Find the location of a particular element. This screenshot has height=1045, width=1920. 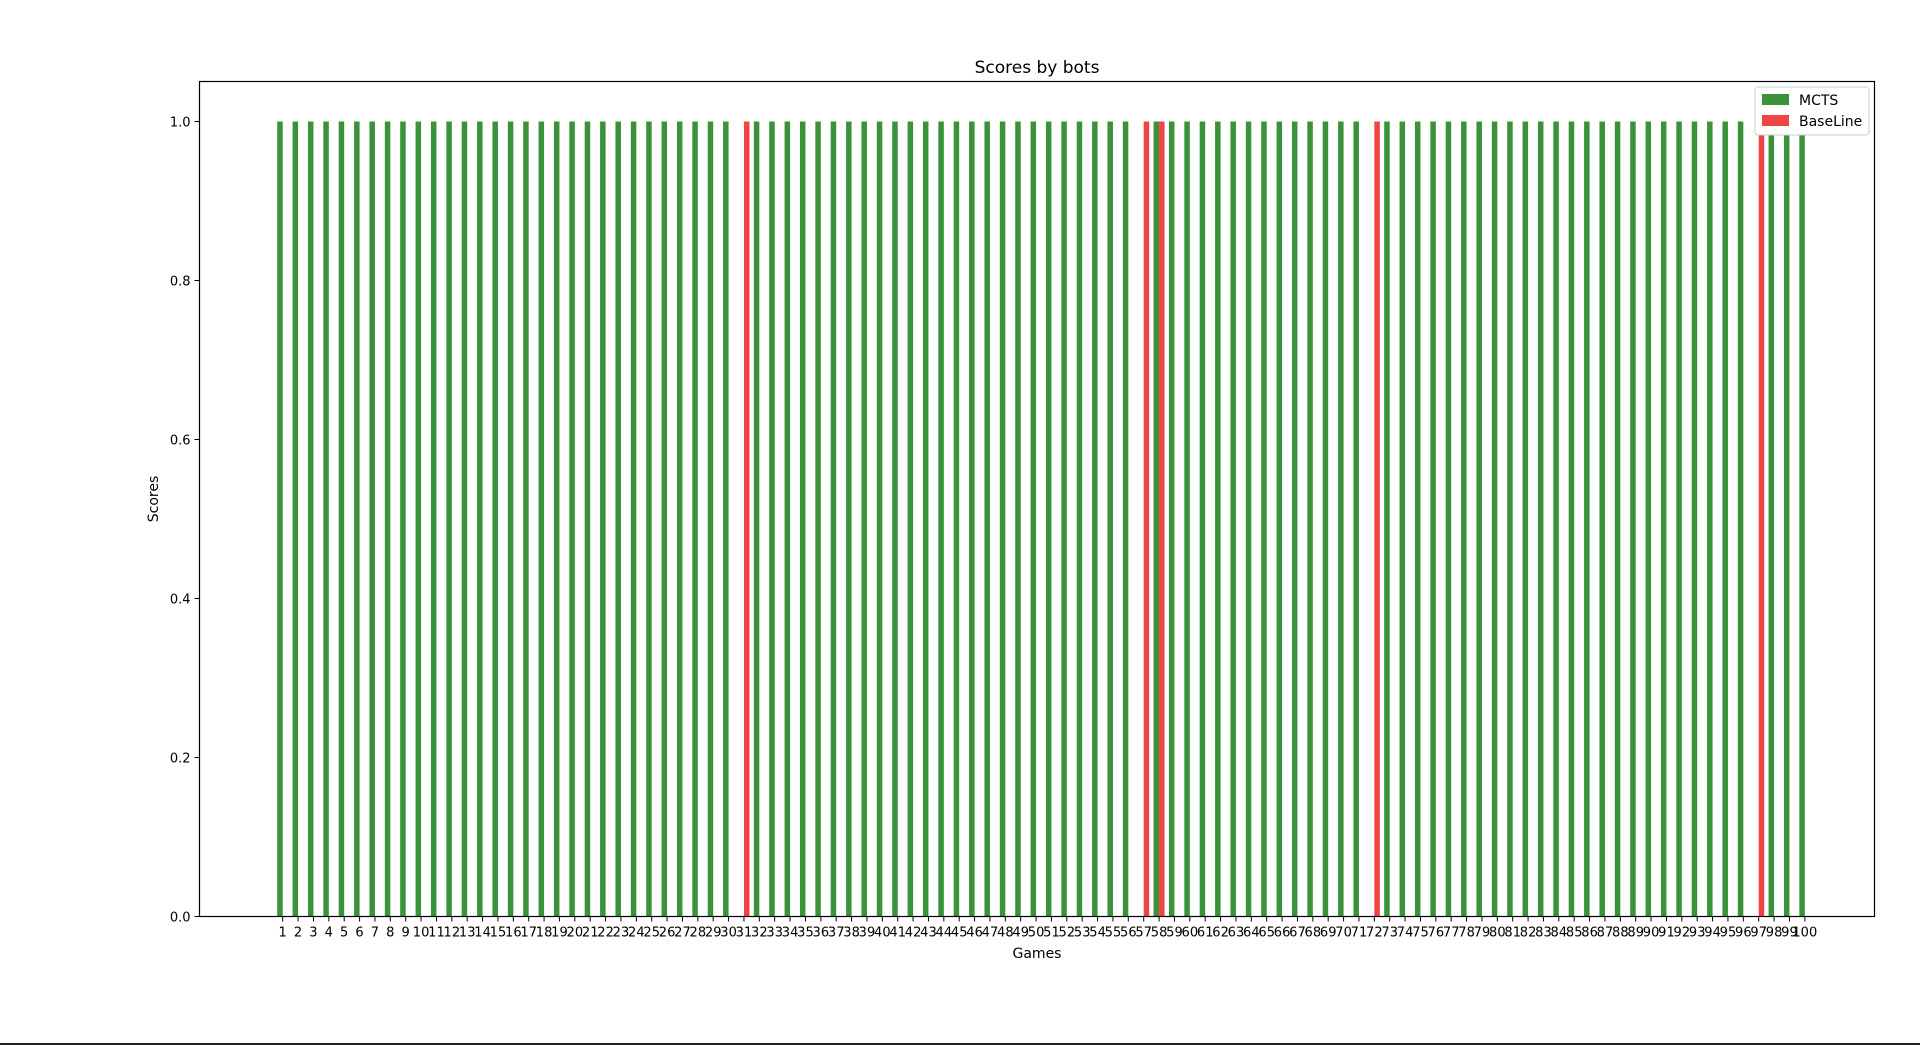

x-tick-label: 29 is located at coordinates (713, 933).